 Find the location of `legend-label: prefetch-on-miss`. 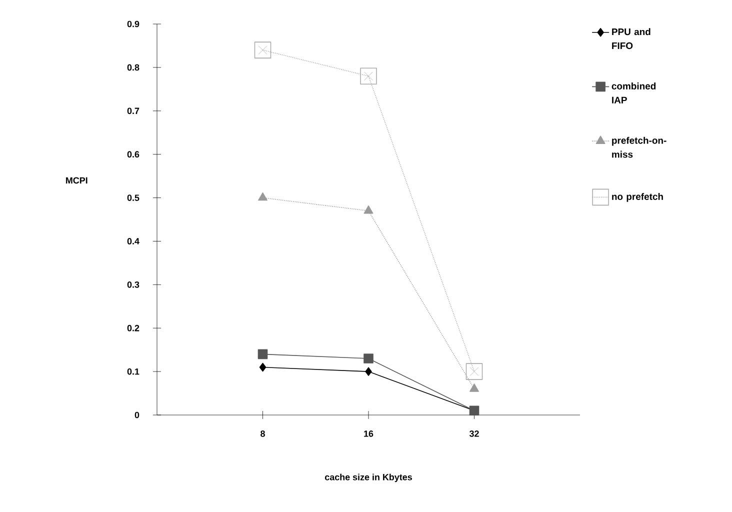

legend-label: prefetch-on-miss is located at coordinates (639, 147).